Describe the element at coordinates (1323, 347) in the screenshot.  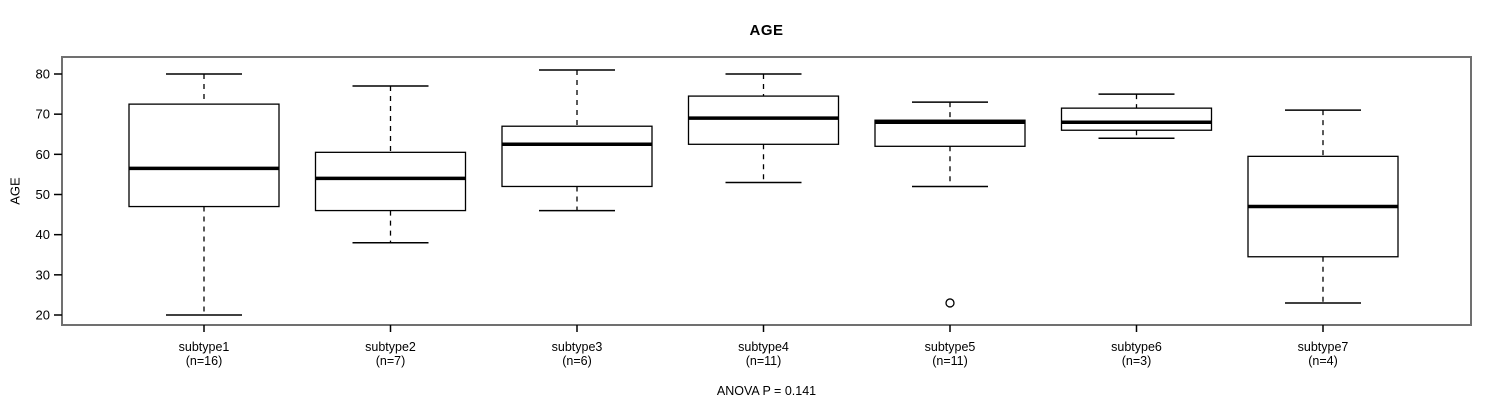
I see `x-category-label: subtype7` at that location.